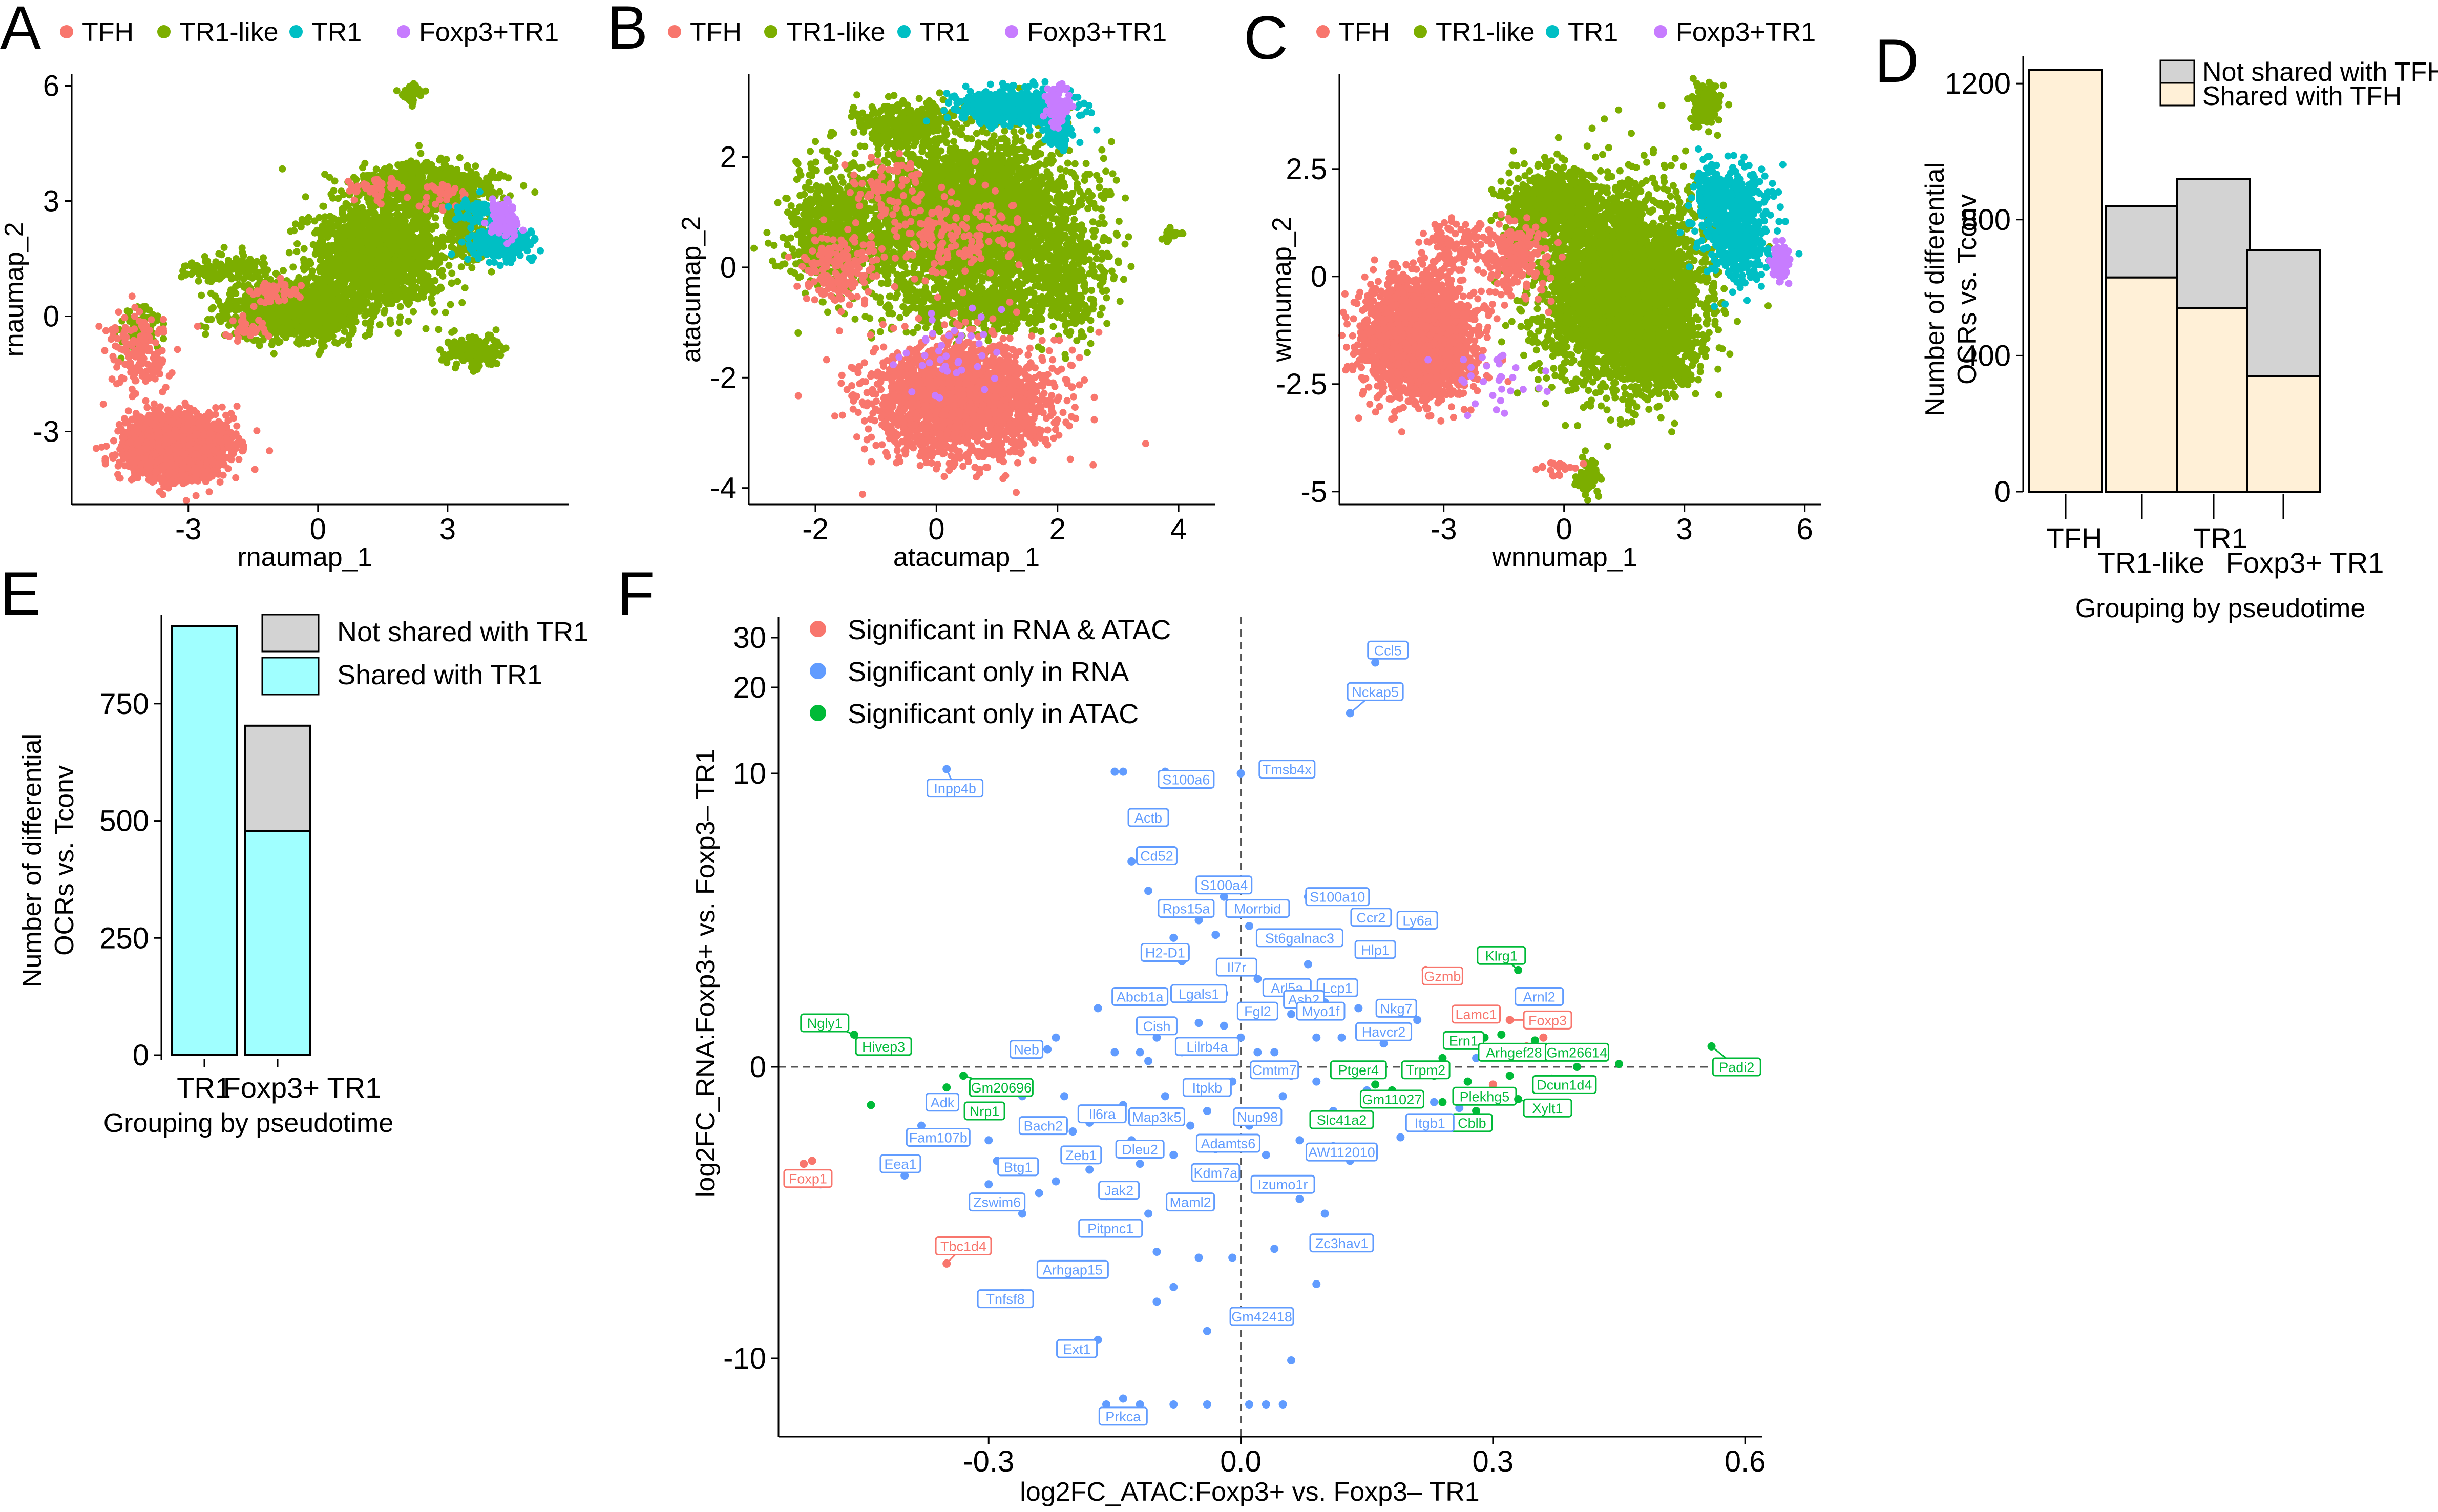 Image resolution: width=2438 pixels, height=1512 pixels. Describe the element at coordinates (20, 593) in the screenshot. I see `panel-letter-e: E` at that location.